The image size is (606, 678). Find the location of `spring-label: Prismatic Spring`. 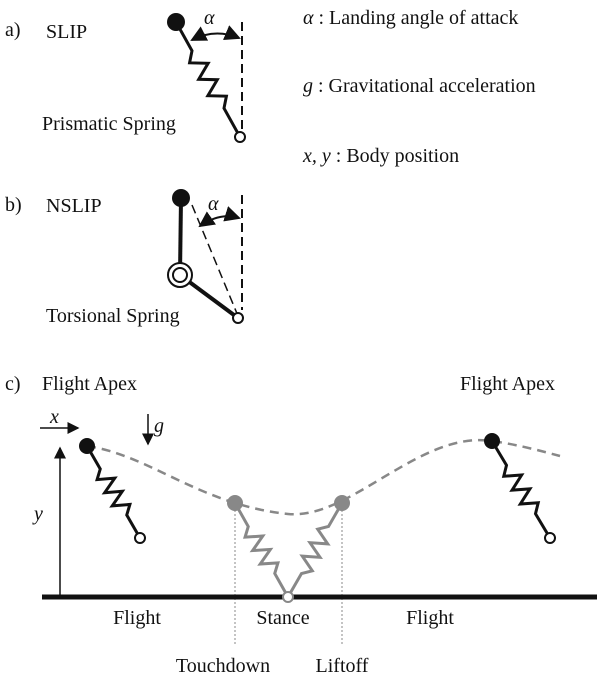

spring-label: Prismatic Spring is located at coordinates (109, 124).